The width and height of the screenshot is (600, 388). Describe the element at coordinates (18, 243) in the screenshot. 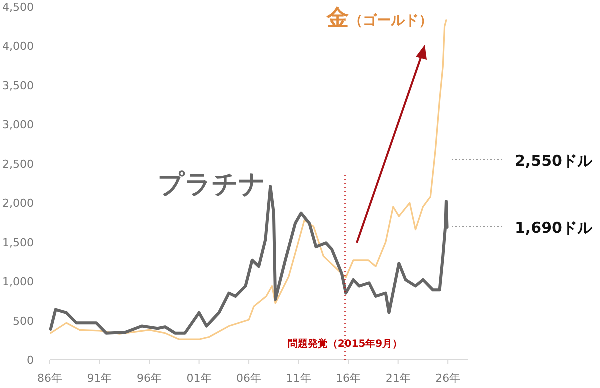

I see `y-tick-label: 1,500` at that location.